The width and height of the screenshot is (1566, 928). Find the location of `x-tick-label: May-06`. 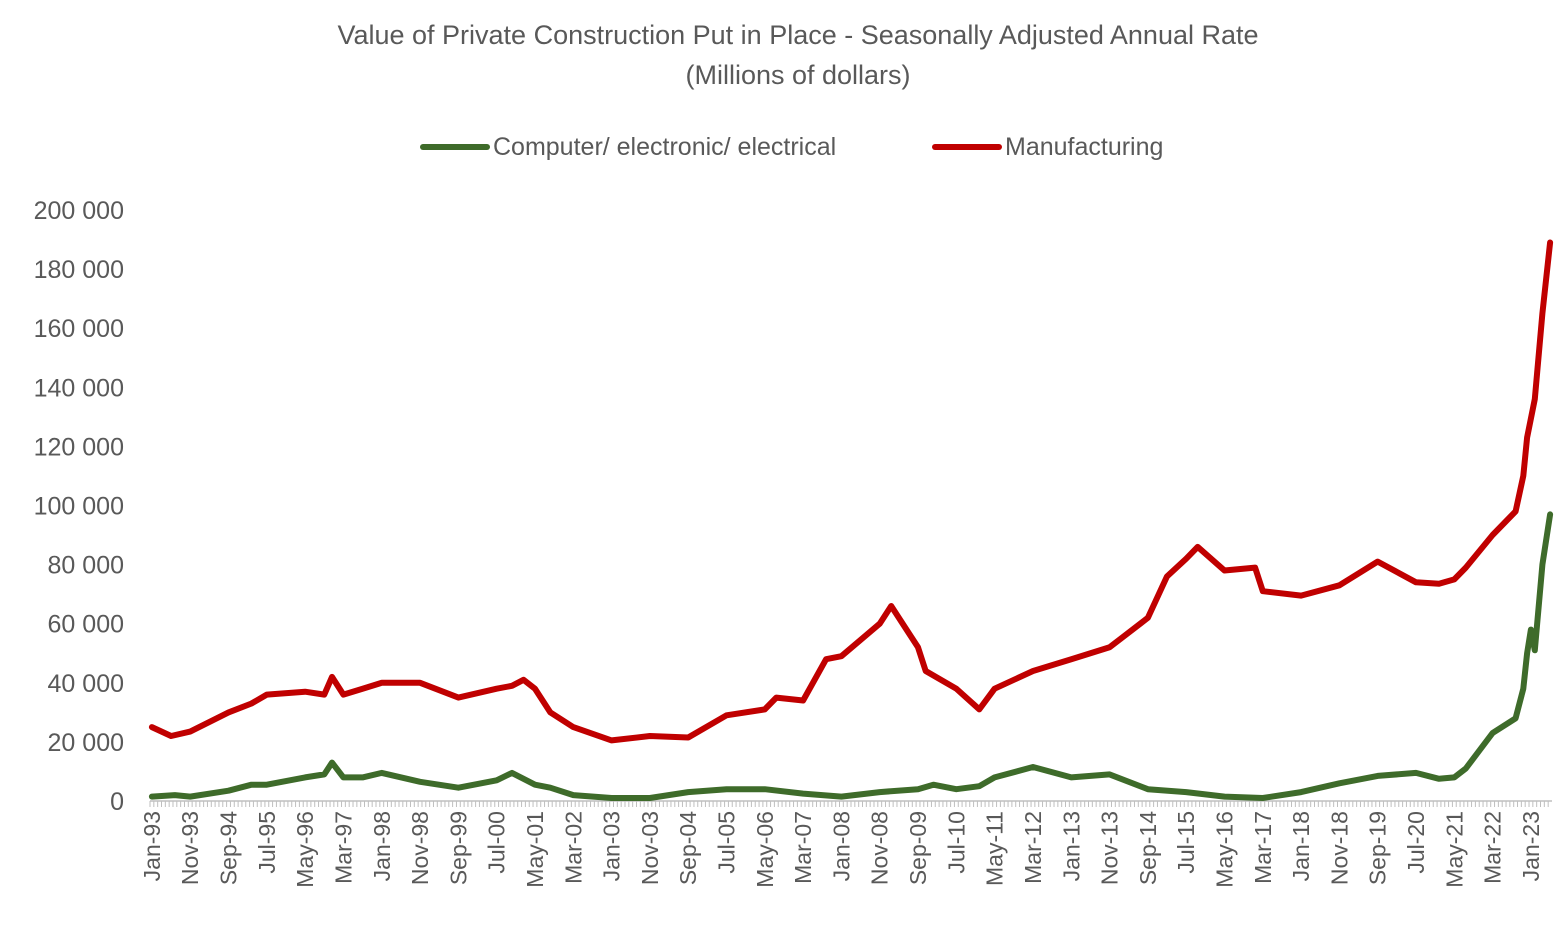

x-tick-label: May-06 is located at coordinates (765, 849).